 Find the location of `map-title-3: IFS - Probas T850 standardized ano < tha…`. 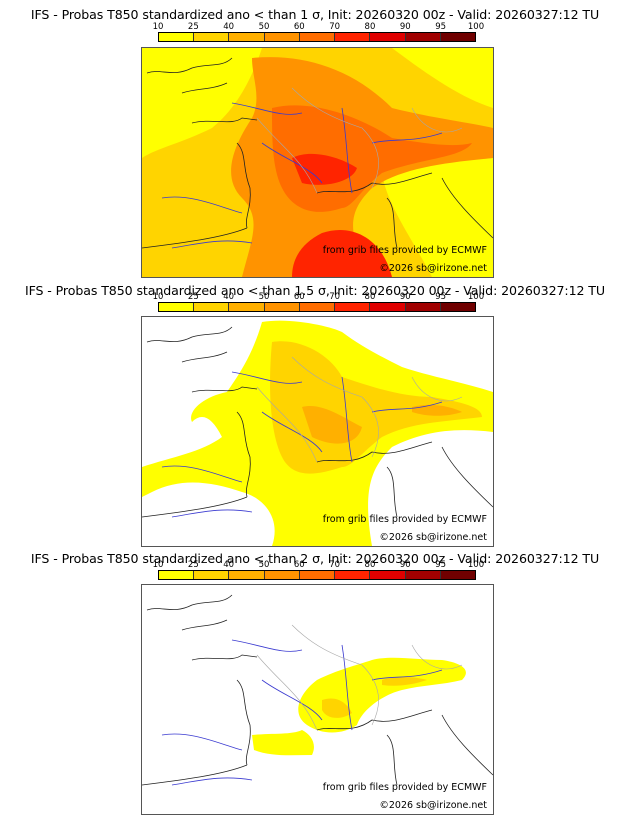

map-title-3: IFS - Probas T850 standardized ano < tha… is located at coordinates (315, 558).